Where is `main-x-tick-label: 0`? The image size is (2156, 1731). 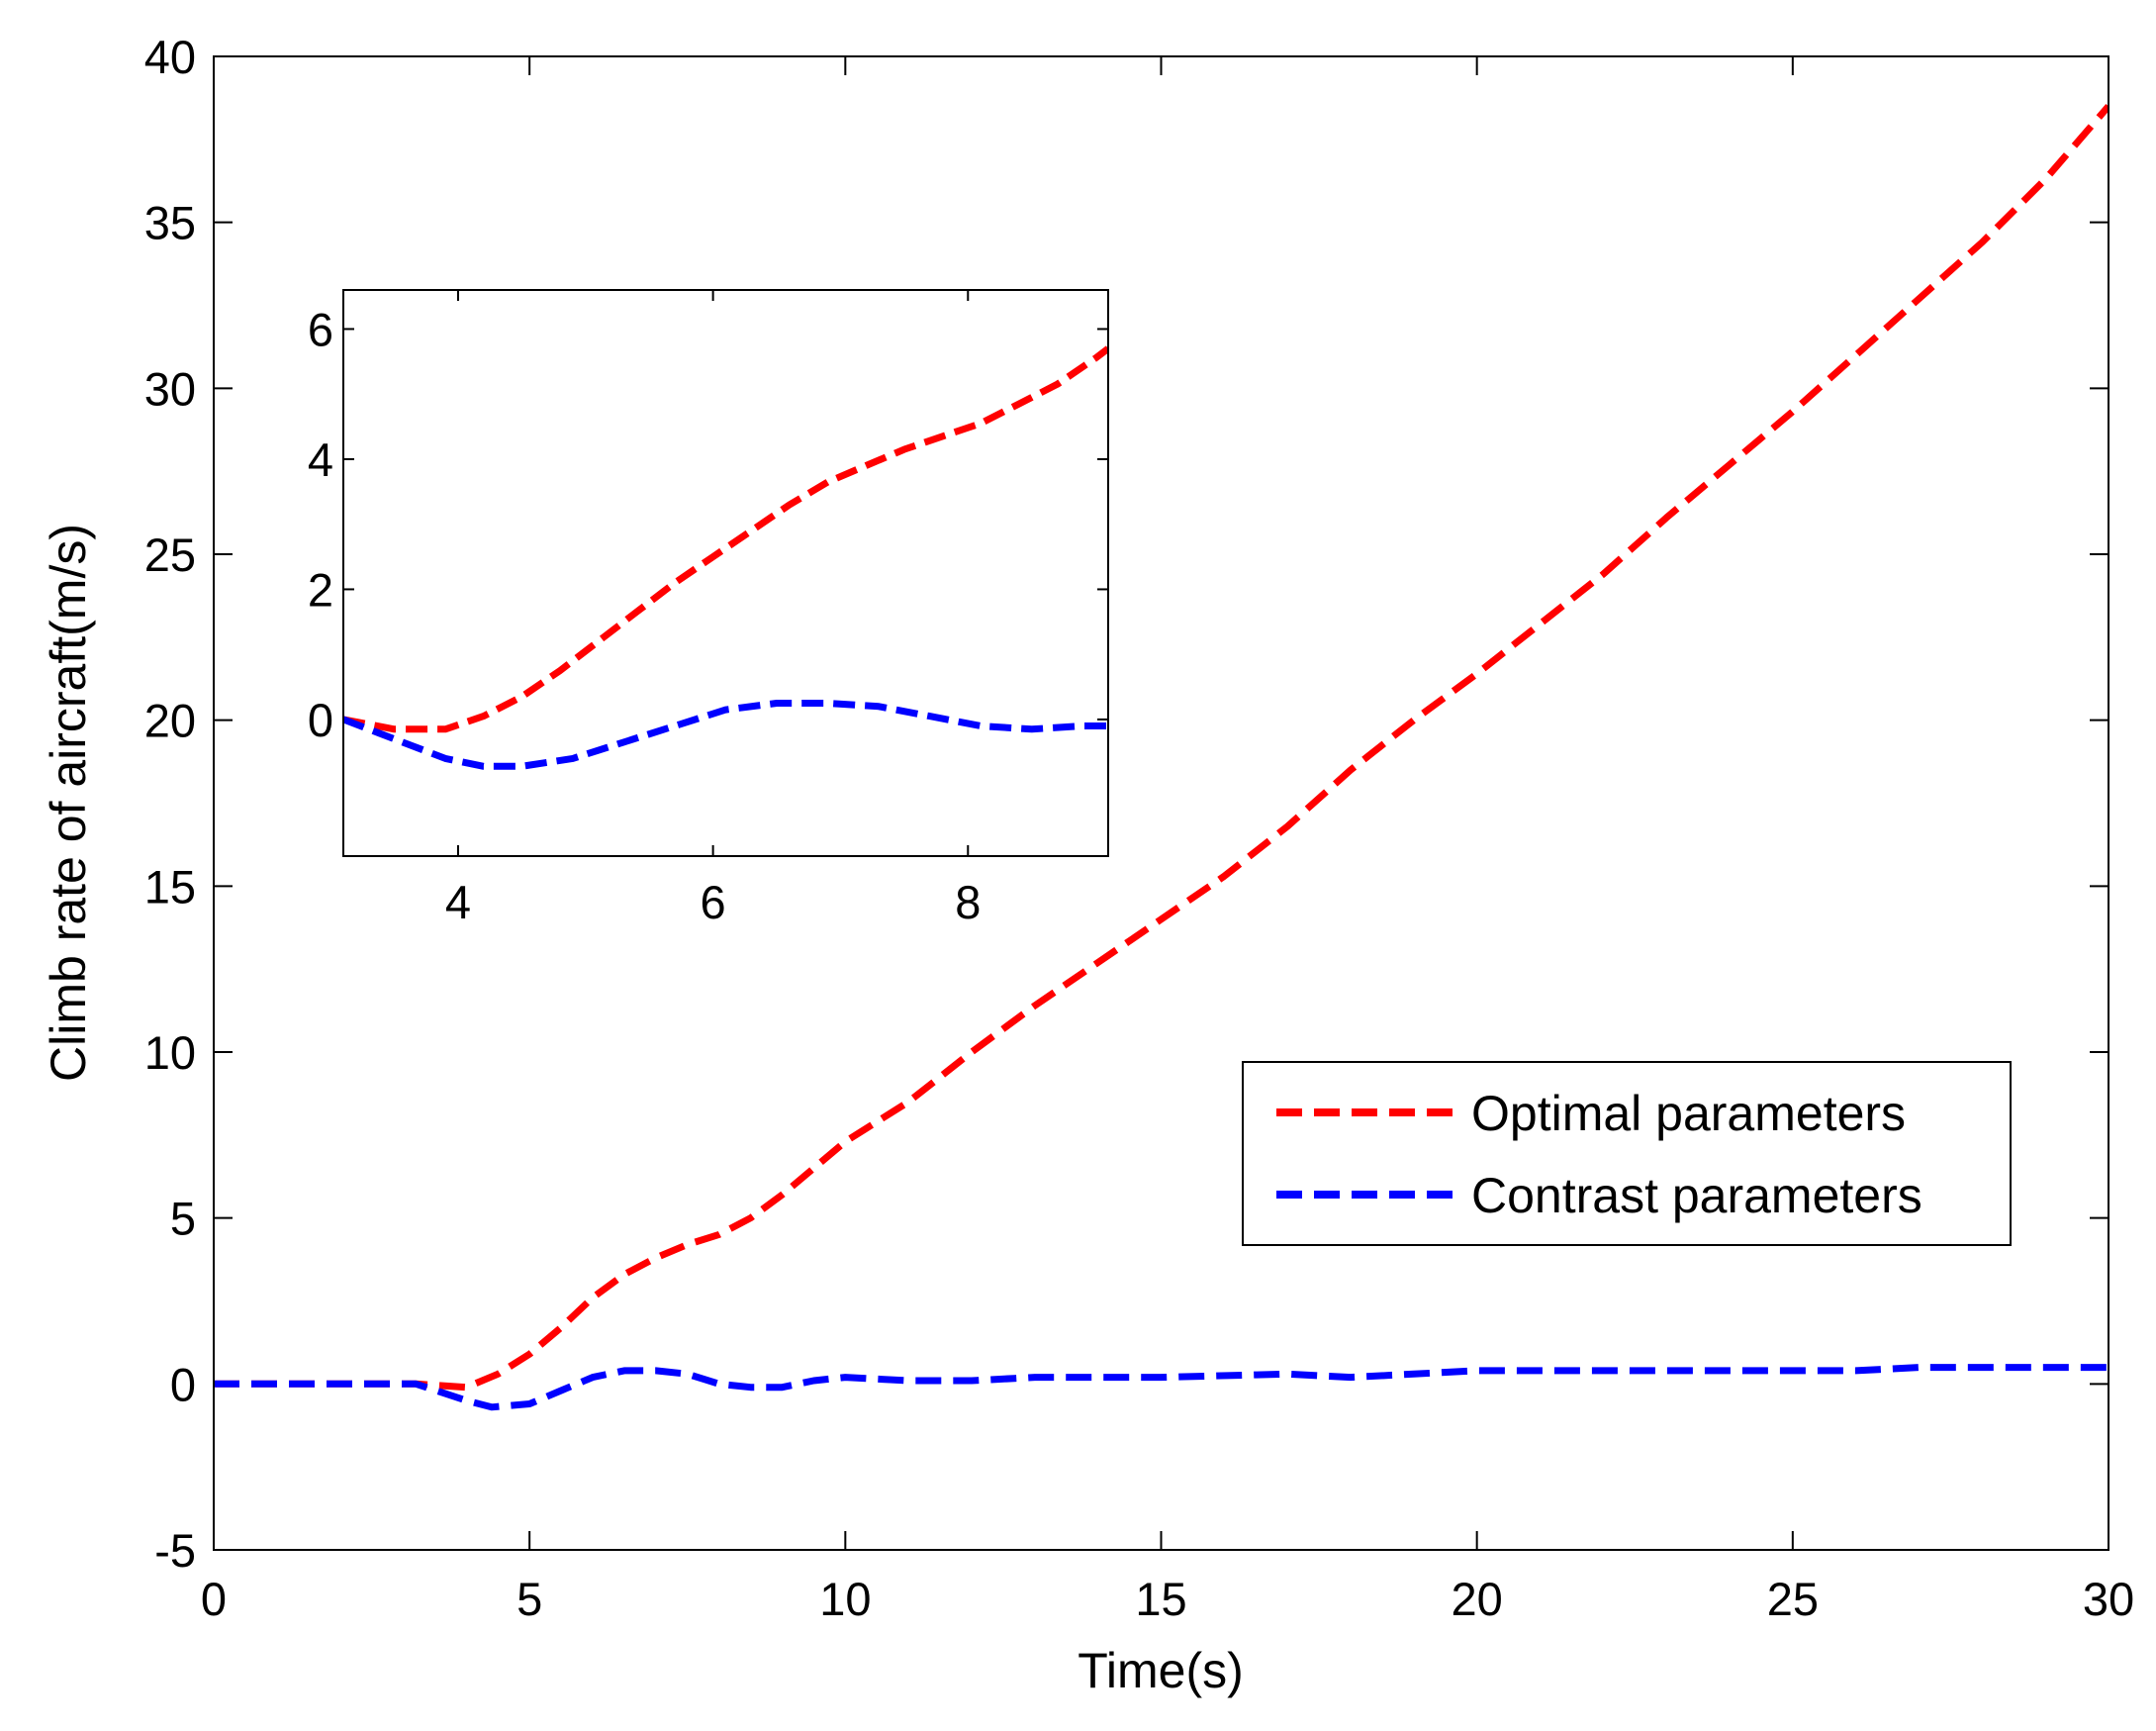 main-x-tick-label: 0 is located at coordinates (214, 1599).